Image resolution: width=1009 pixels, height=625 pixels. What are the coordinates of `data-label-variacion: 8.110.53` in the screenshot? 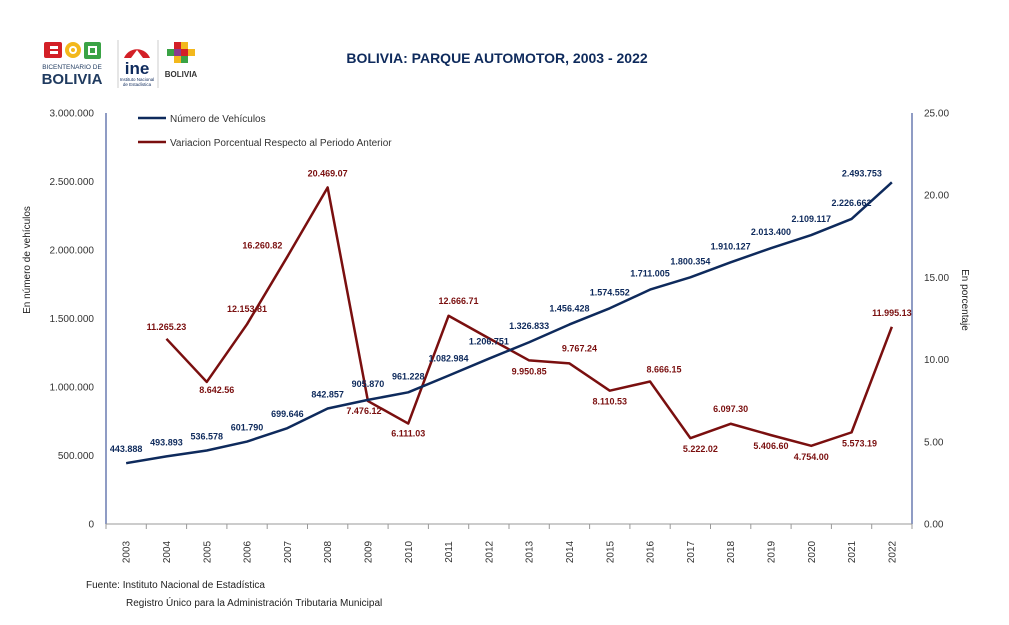 It's located at (609, 402).